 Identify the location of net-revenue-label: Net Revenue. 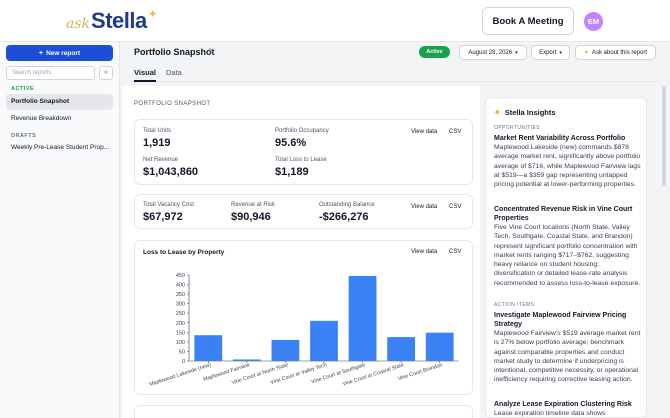
(161, 160).